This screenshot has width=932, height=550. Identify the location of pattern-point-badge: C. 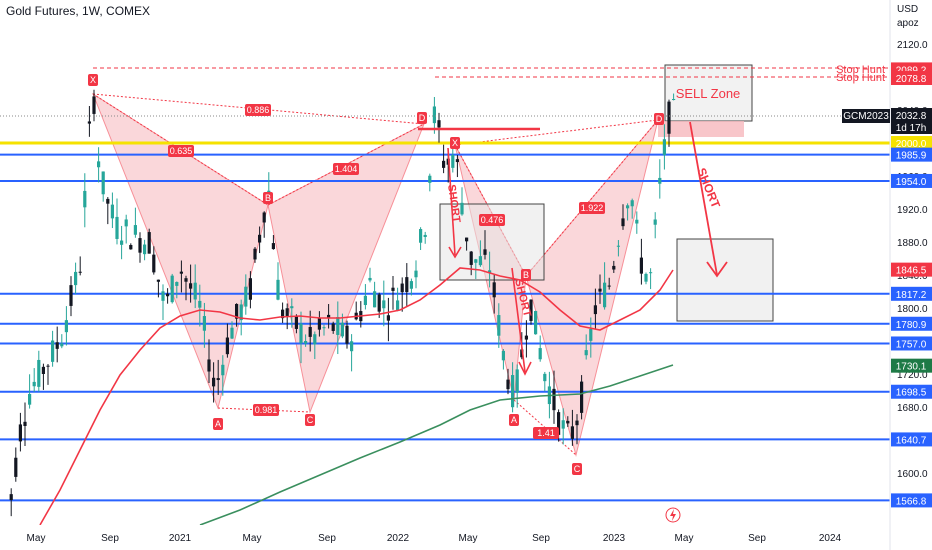
(310, 420).